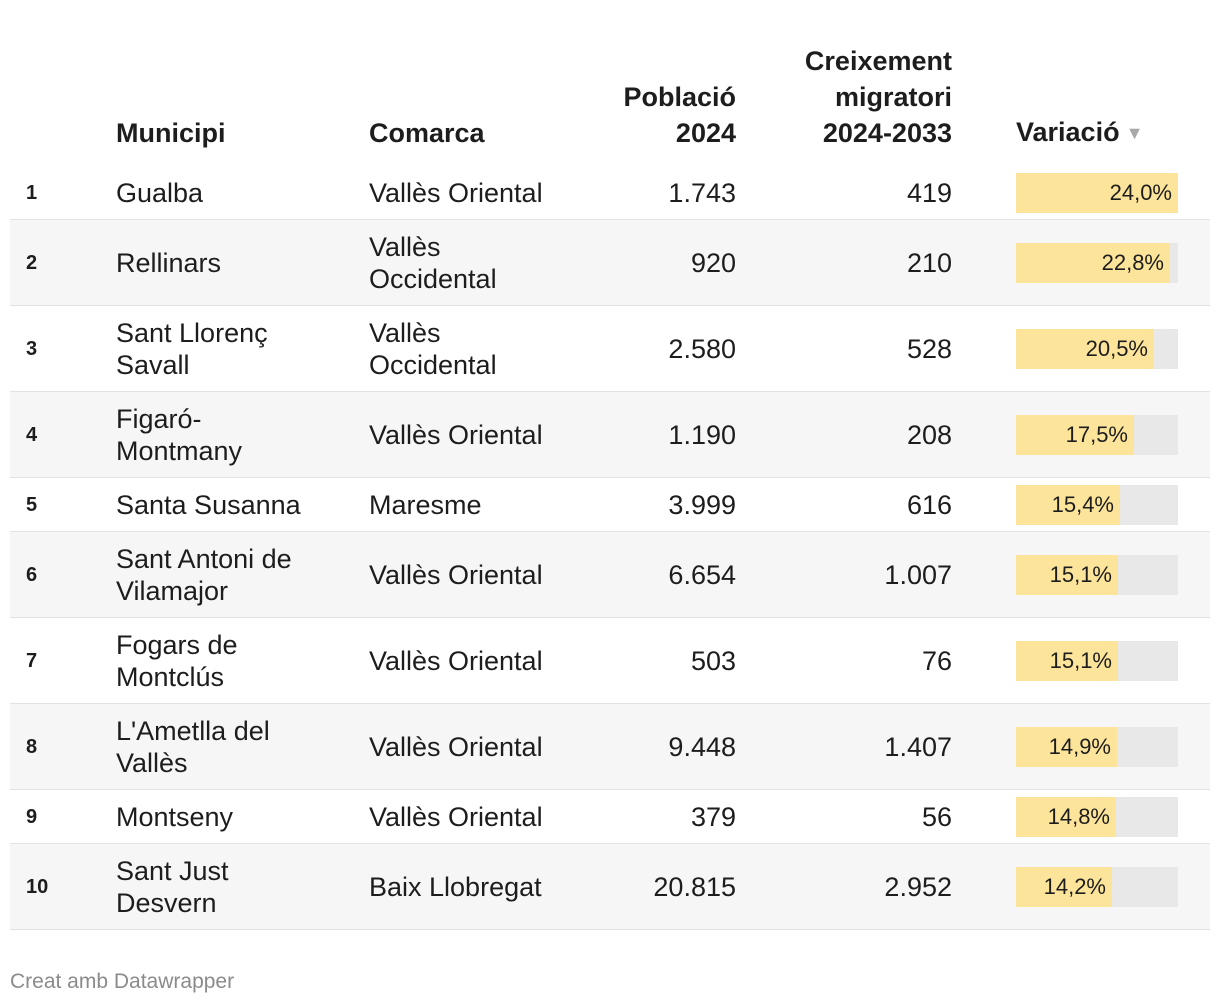 The height and width of the screenshot is (1008, 1220). Describe the element at coordinates (1097, 262) in the screenshot. I see `variacio-bar-track: 22,8%` at that location.